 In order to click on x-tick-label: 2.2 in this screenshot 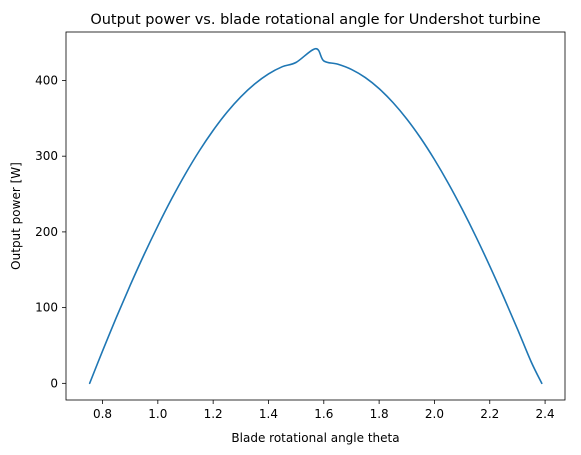, I will do `click(489, 414)`.